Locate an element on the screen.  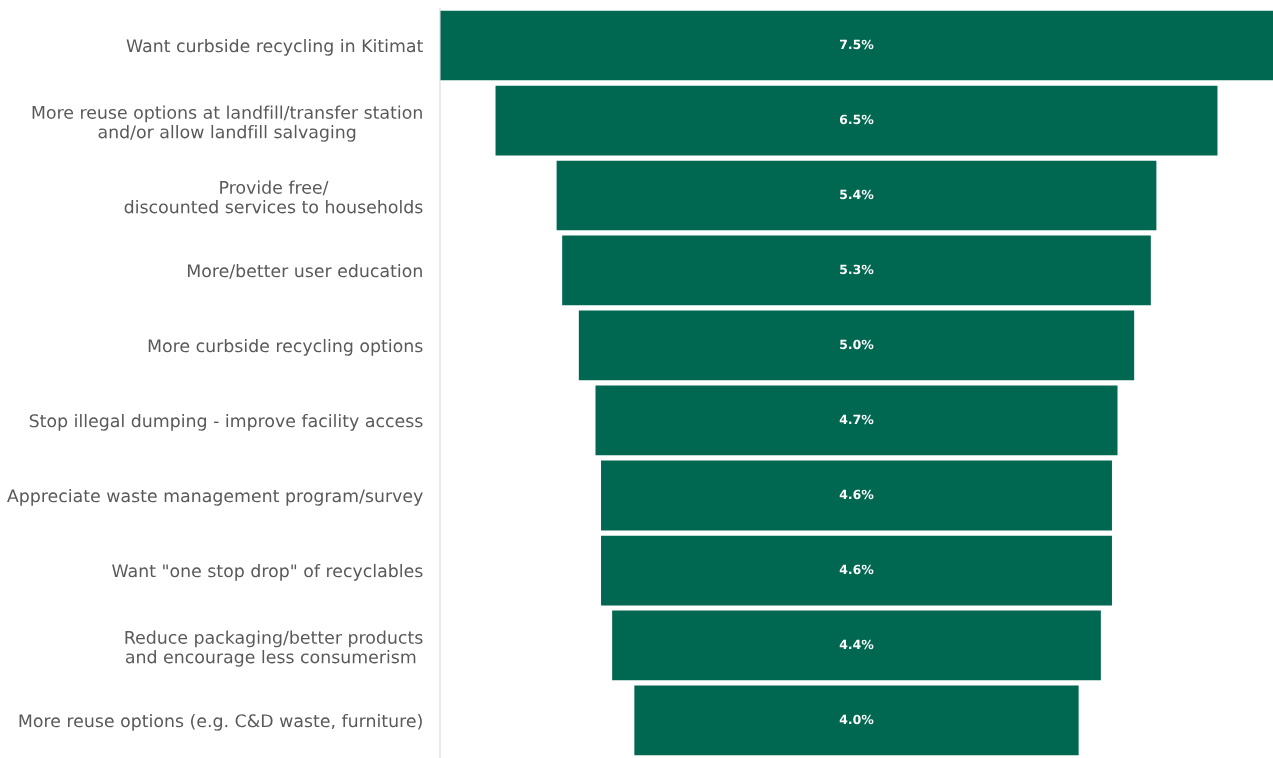
data-label: 5.3% is located at coordinates (857, 269).